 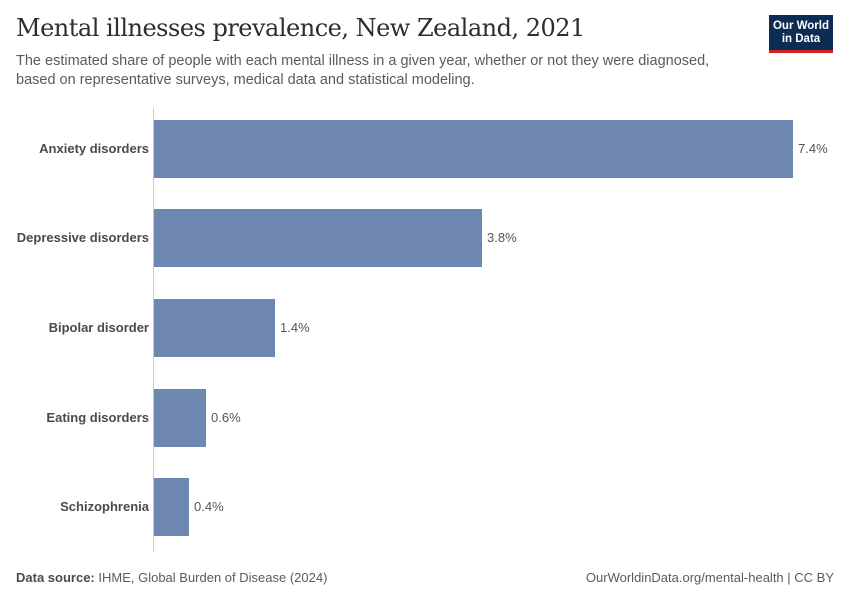 I want to click on value-label: 0.4%, so click(x=209, y=506).